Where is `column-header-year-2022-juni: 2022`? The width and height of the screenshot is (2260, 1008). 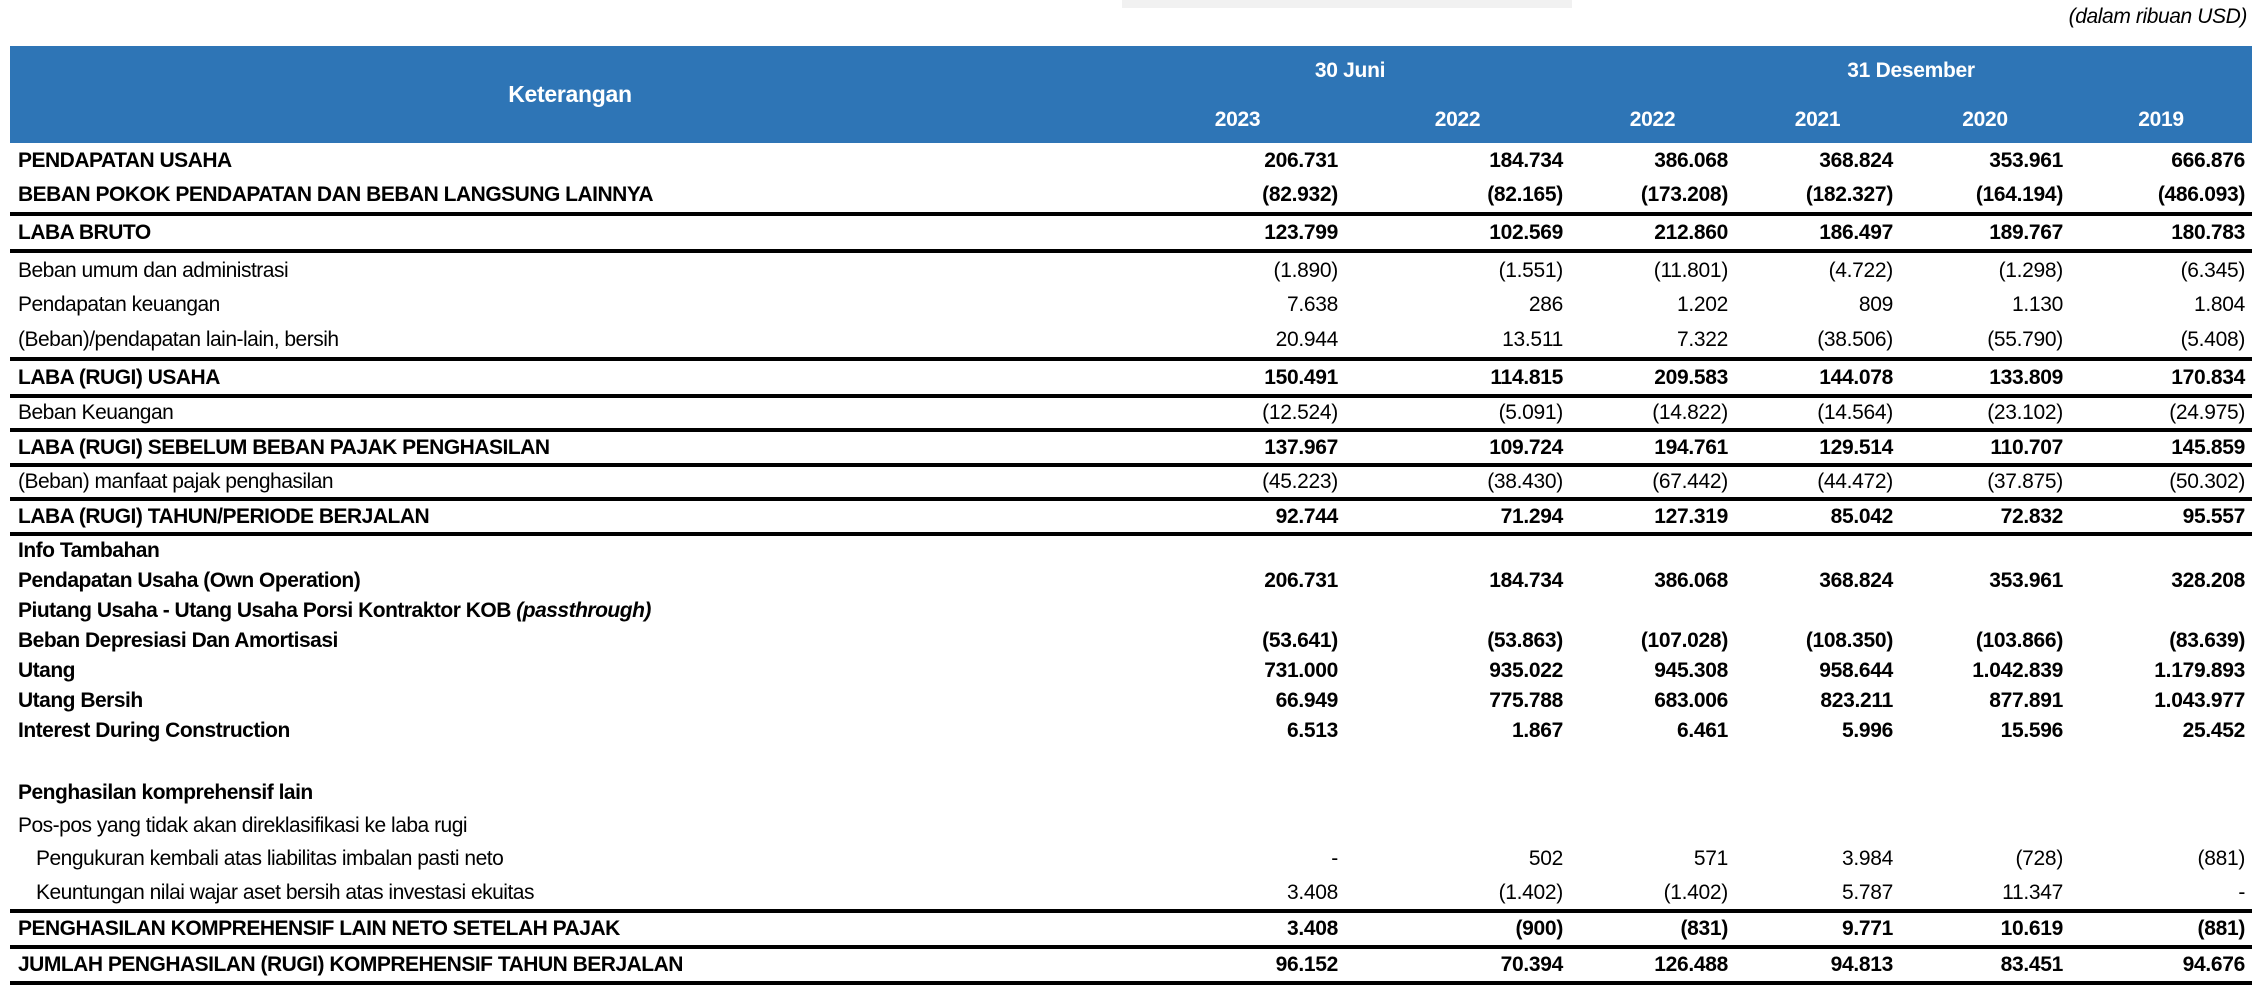 column-header-year-2022-juni: 2022 is located at coordinates (1458, 119).